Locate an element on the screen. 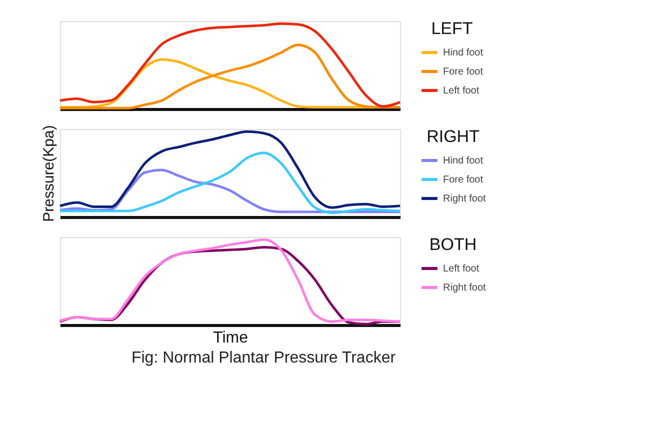 This screenshot has width=645, height=421. x-axis-title: Time is located at coordinates (230, 338).